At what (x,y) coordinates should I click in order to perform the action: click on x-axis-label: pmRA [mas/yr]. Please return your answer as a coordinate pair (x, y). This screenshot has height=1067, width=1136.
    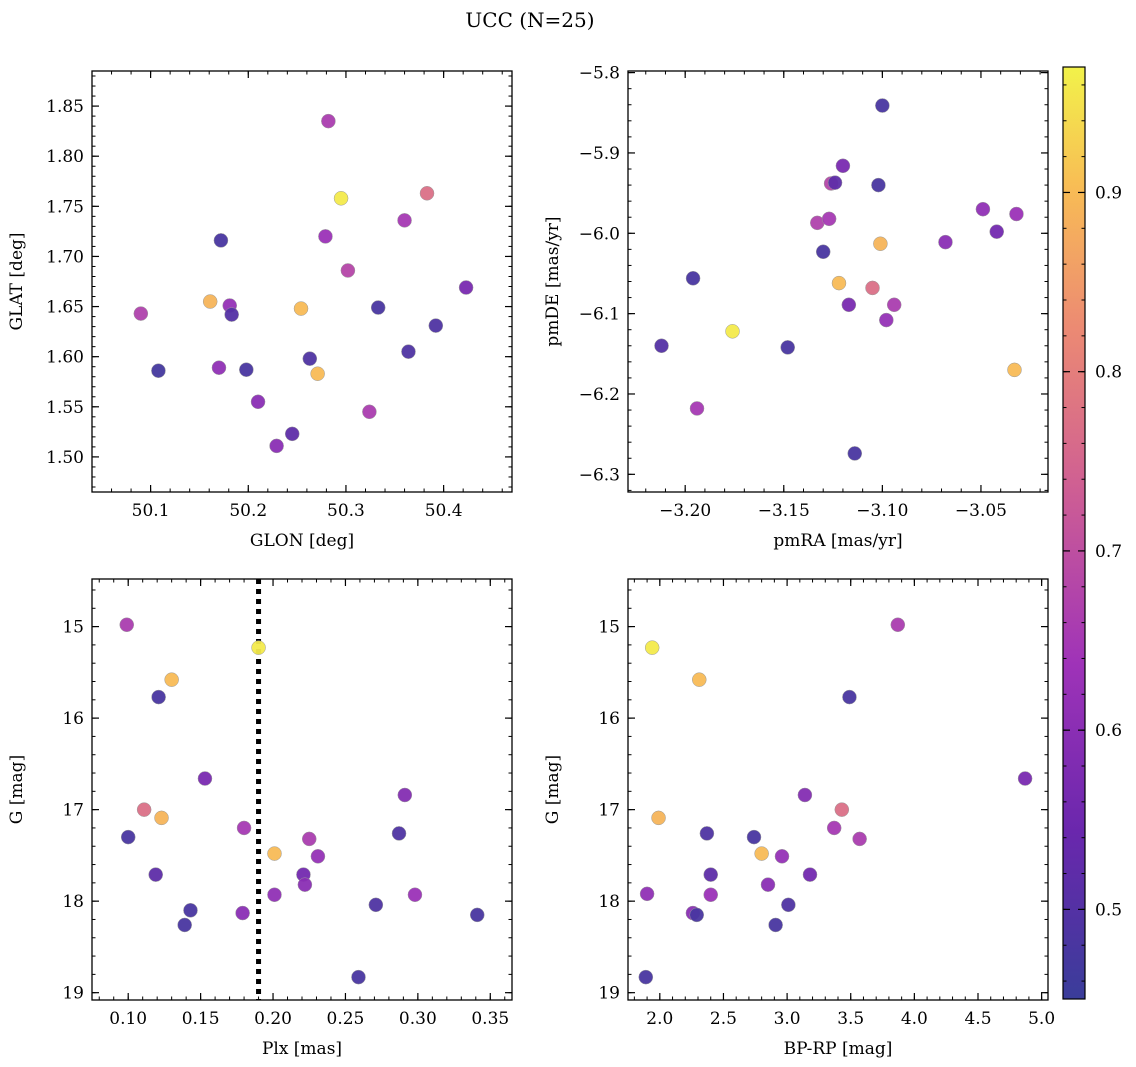
    Looking at the image, I should click on (837, 541).